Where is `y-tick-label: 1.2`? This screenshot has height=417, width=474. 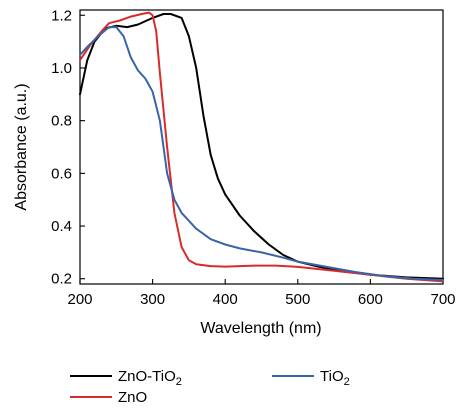 y-tick-label: 1.2 is located at coordinates (61, 15).